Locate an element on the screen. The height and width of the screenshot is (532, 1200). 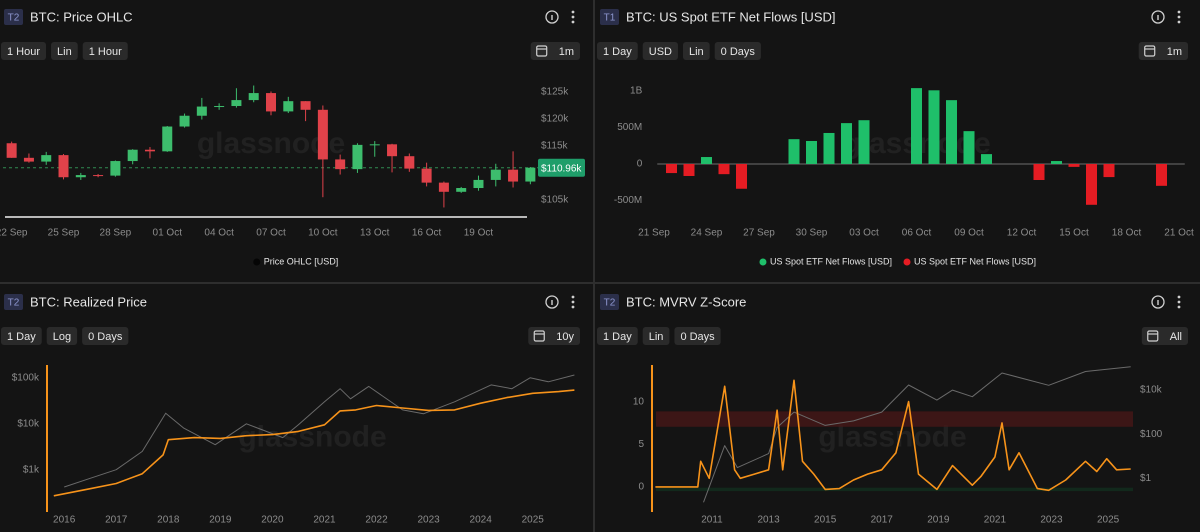
badge: T1 is located at coordinates (610, 18).